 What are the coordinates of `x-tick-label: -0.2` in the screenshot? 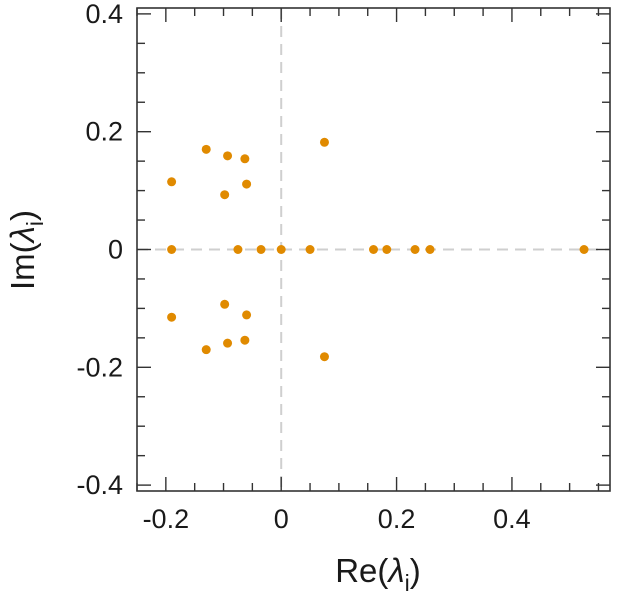 It's located at (166, 519).